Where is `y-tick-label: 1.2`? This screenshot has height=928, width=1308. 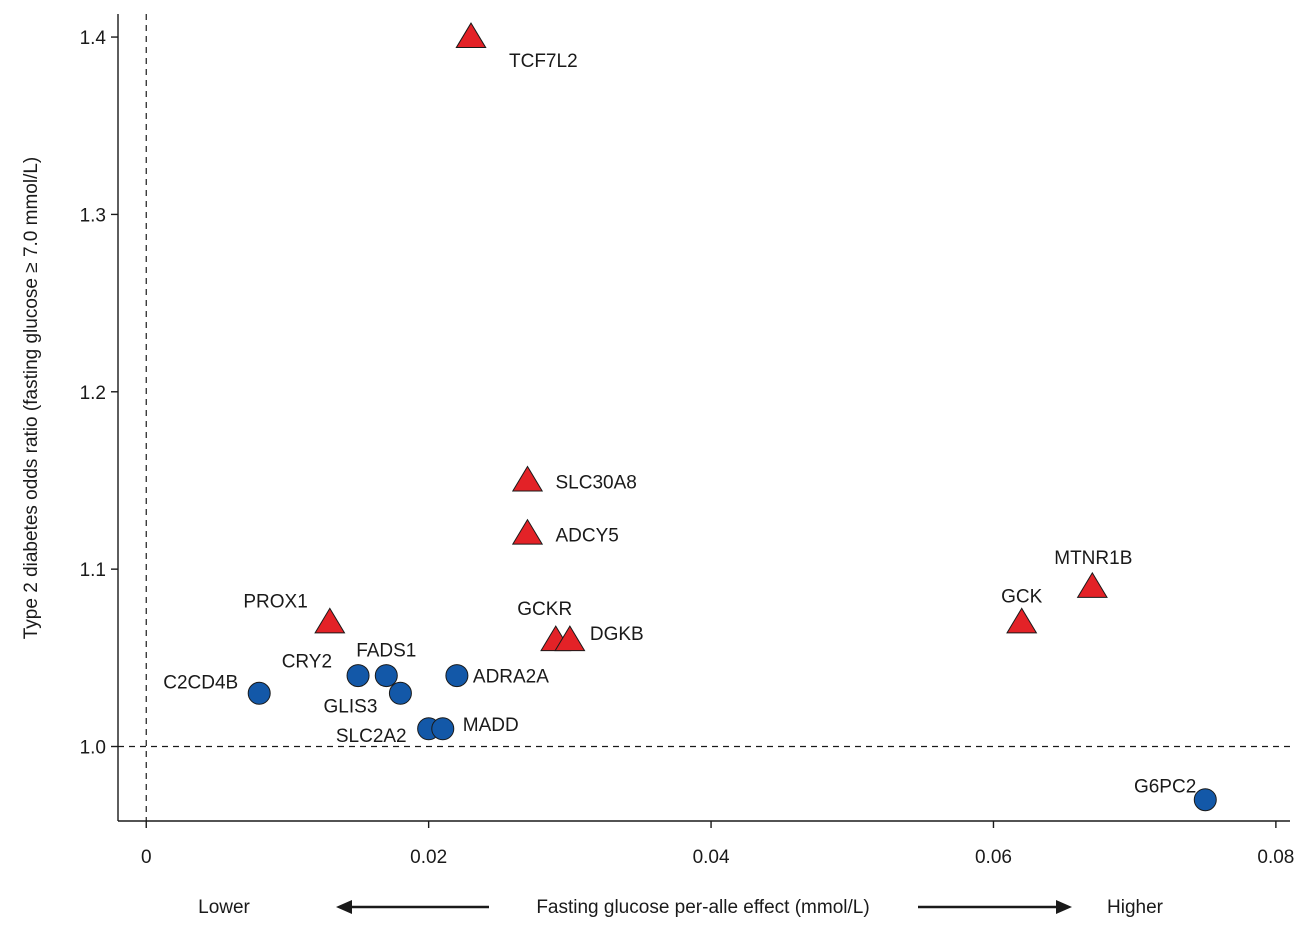 y-tick-label: 1.2 is located at coordinates (93, 393).